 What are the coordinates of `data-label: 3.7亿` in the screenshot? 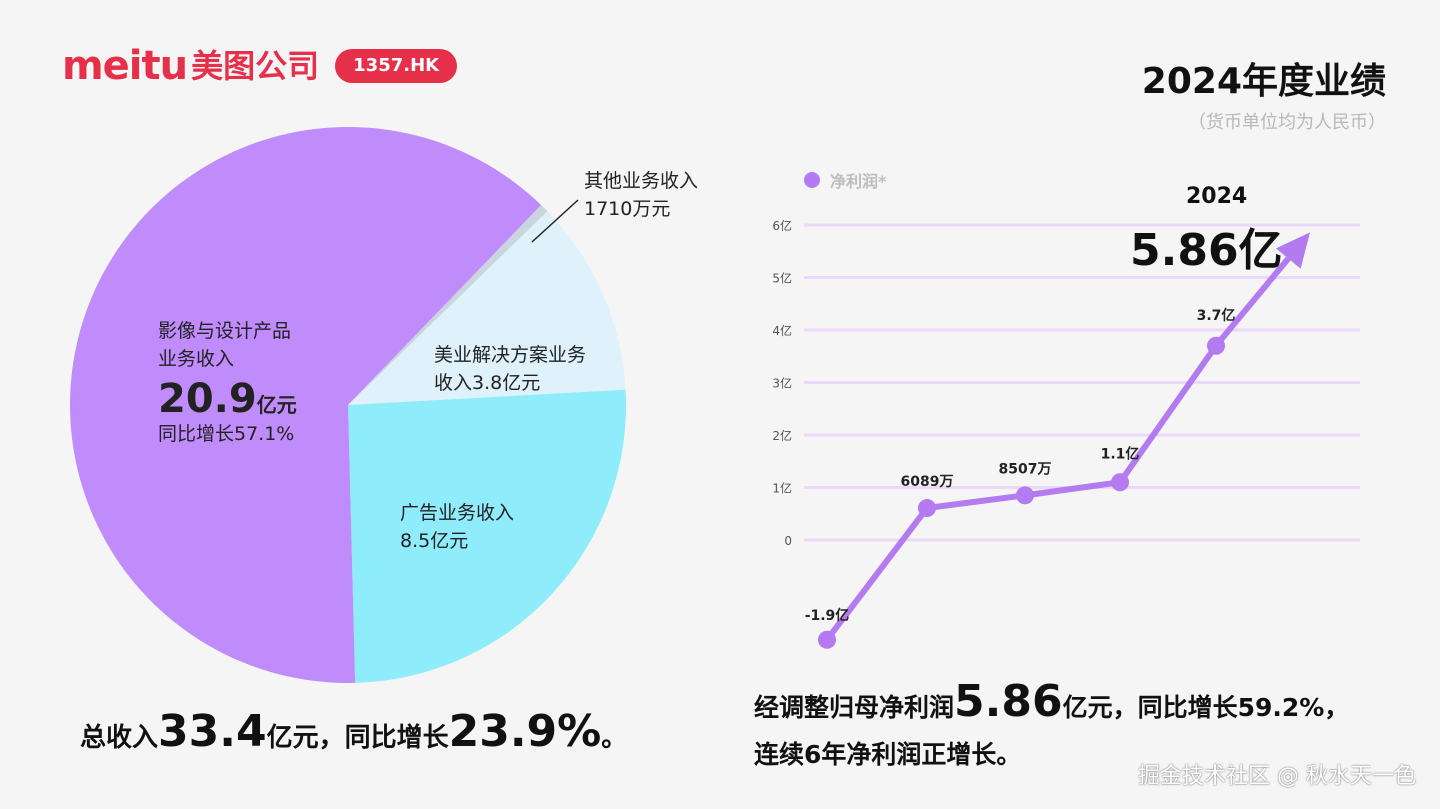 It's located at (1216, 315).